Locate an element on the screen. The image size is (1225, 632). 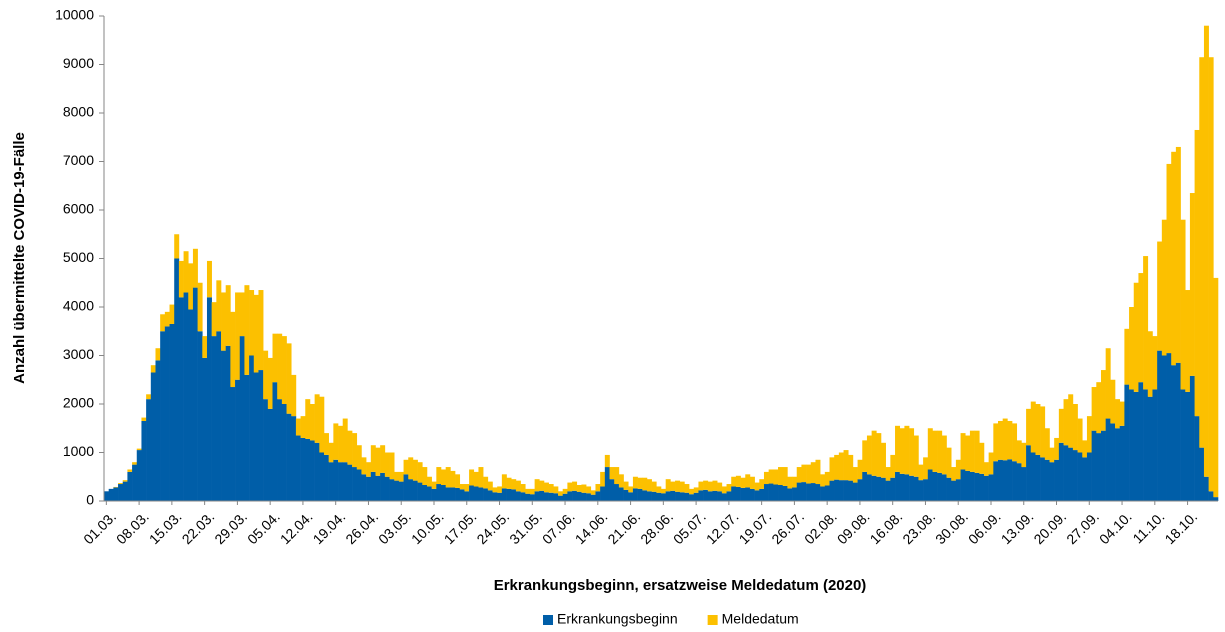
x-tick-label: 19.07. is located at coordinates (755, 527).